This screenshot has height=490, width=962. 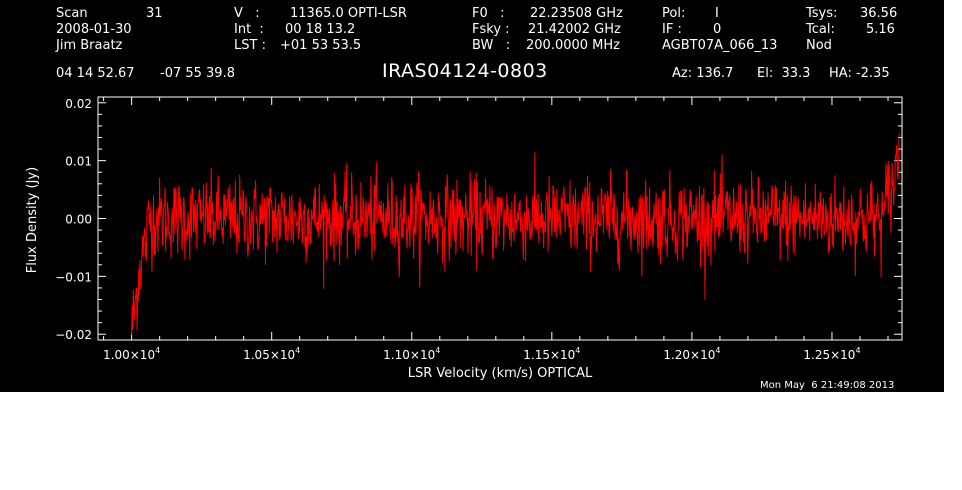 What do you see at coordinates (250, 45) in the screenshot?
I see `lst-label: LST :` at bounding box center [250, 45].